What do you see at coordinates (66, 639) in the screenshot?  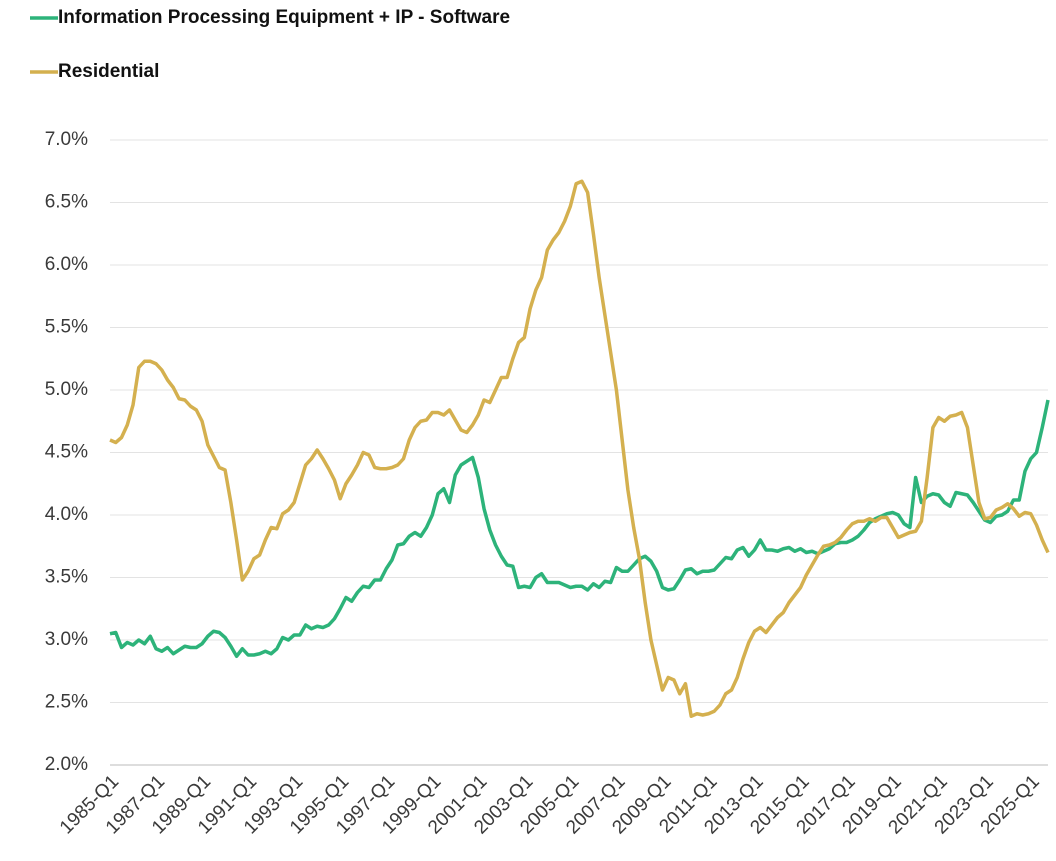 I see `y-tick-label: 3.0%` at bounding box center [66, 639].